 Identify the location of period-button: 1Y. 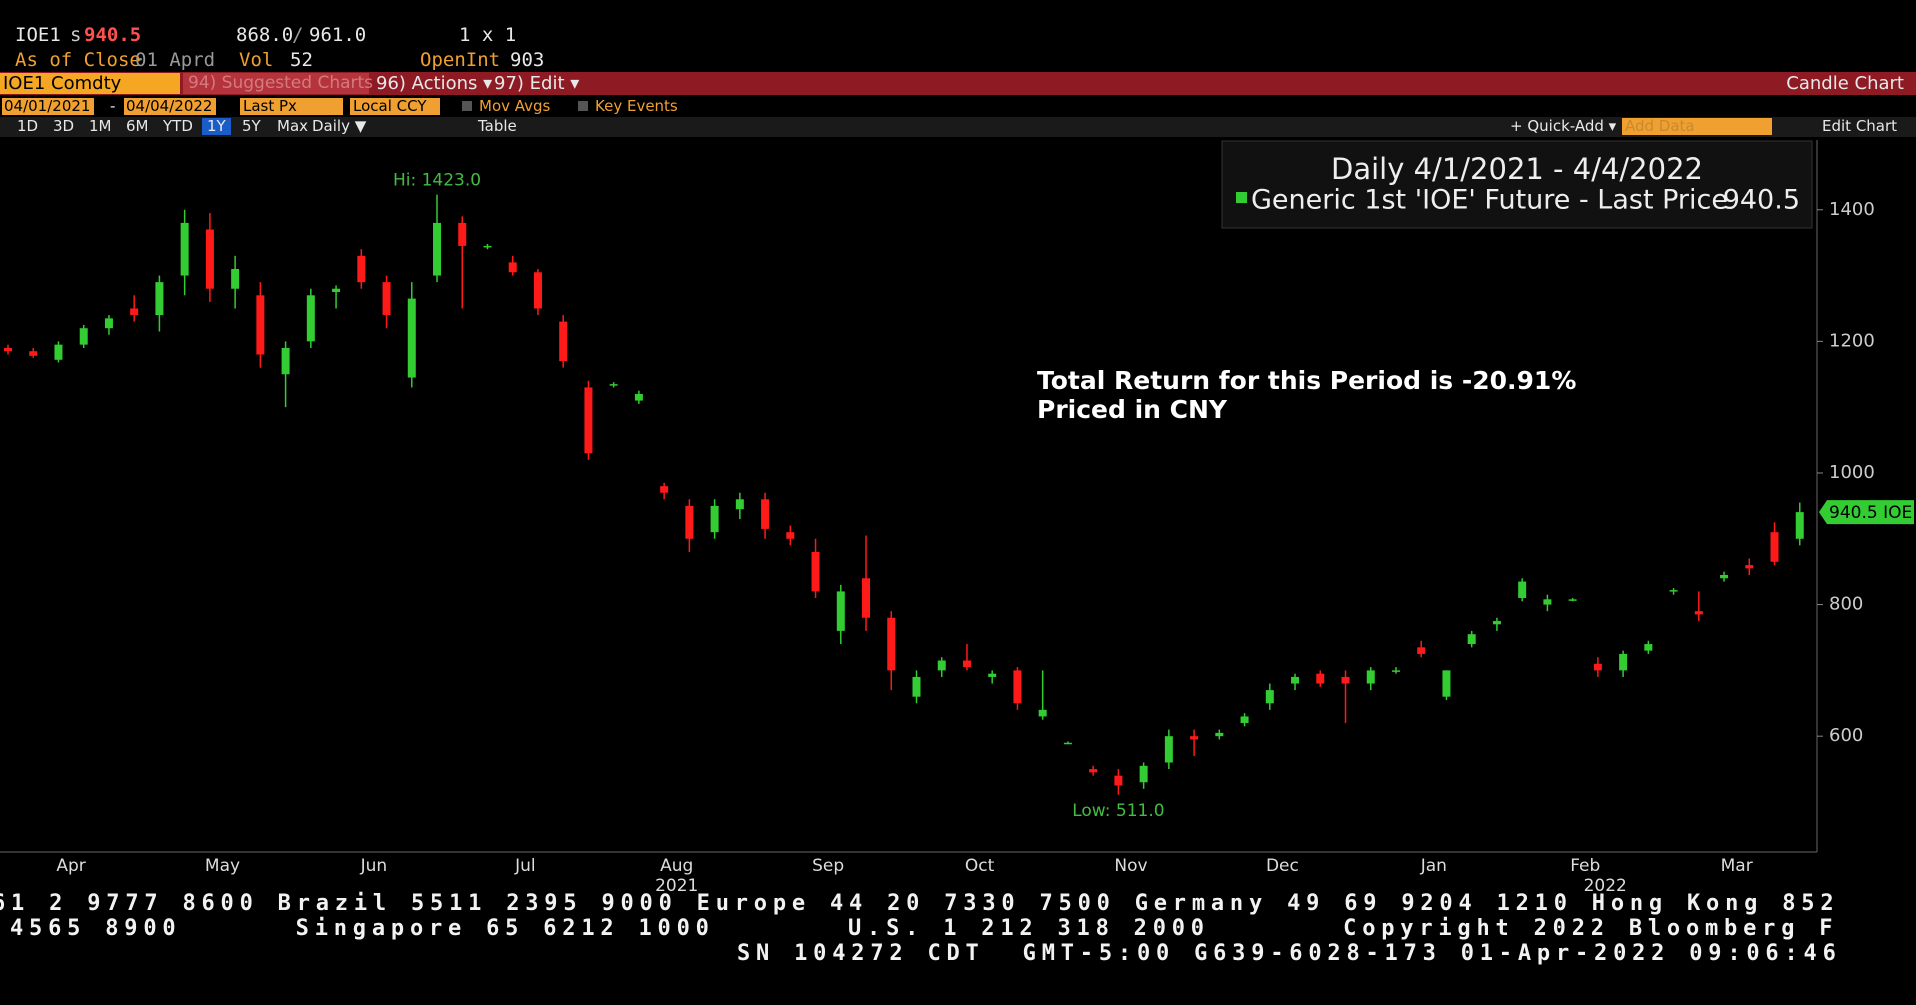
(216, 126).